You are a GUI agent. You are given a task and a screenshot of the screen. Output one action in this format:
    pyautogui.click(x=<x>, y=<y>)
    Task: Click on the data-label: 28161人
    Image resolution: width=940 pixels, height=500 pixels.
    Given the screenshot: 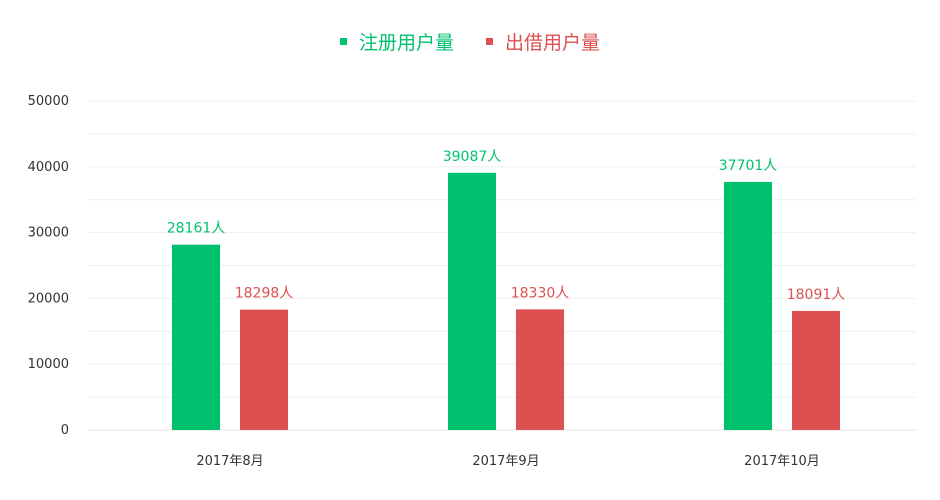 What is the action you would take?
    pyautogui.click(x=196, y=229)
    